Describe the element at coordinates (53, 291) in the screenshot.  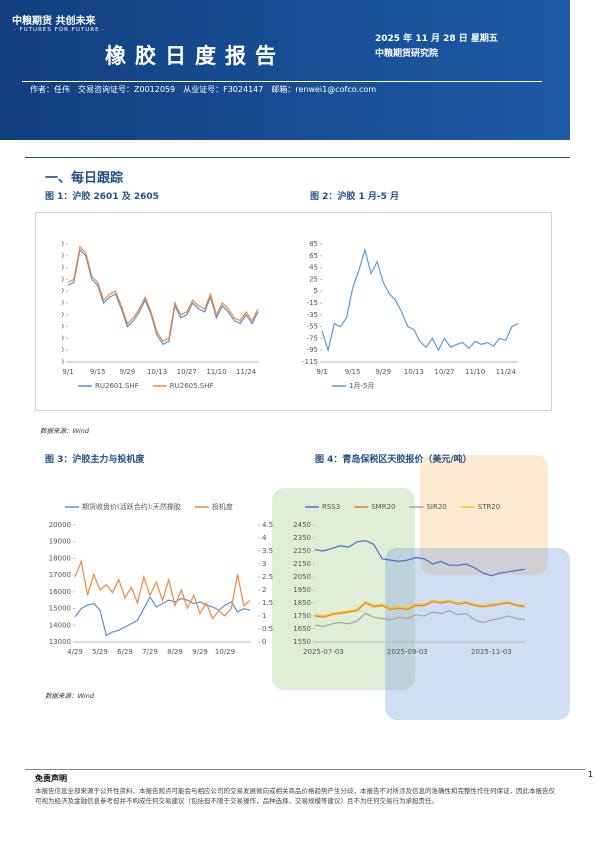
I see `y-tick-label: 15700` at that location.